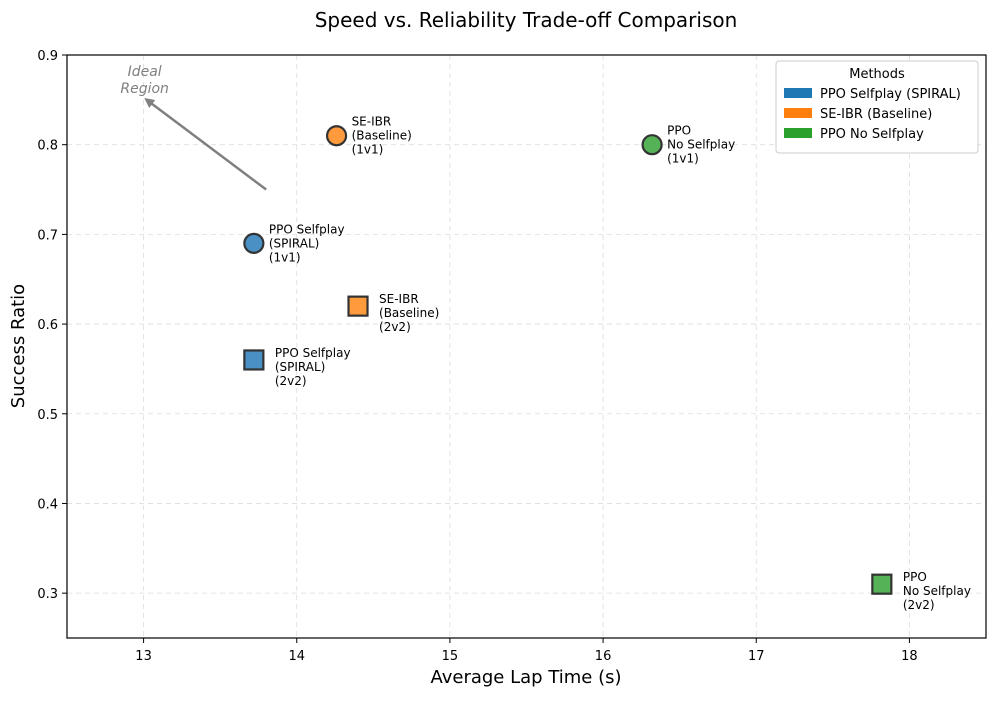  I want to click on legend-entry-label: PPO Selfplay (SPIRAL), so click(890, 94).